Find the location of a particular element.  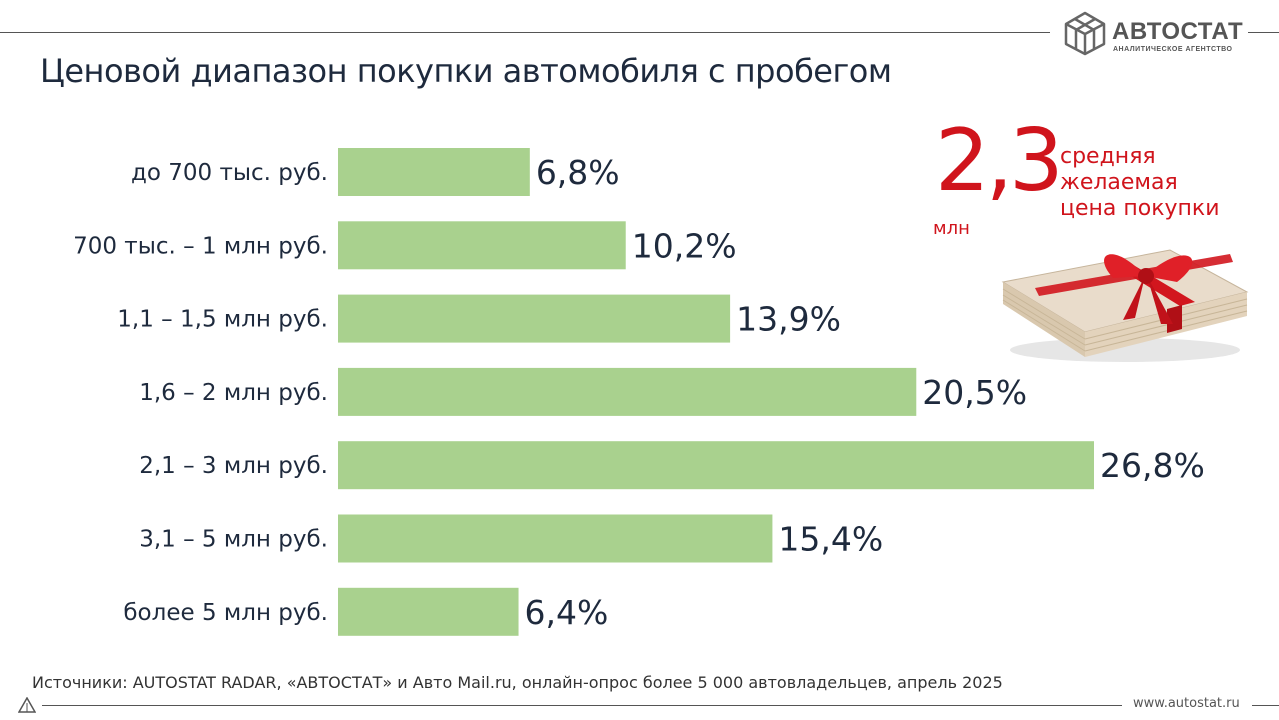

callout-value: 2,3 is located at coordinates (999, 161).